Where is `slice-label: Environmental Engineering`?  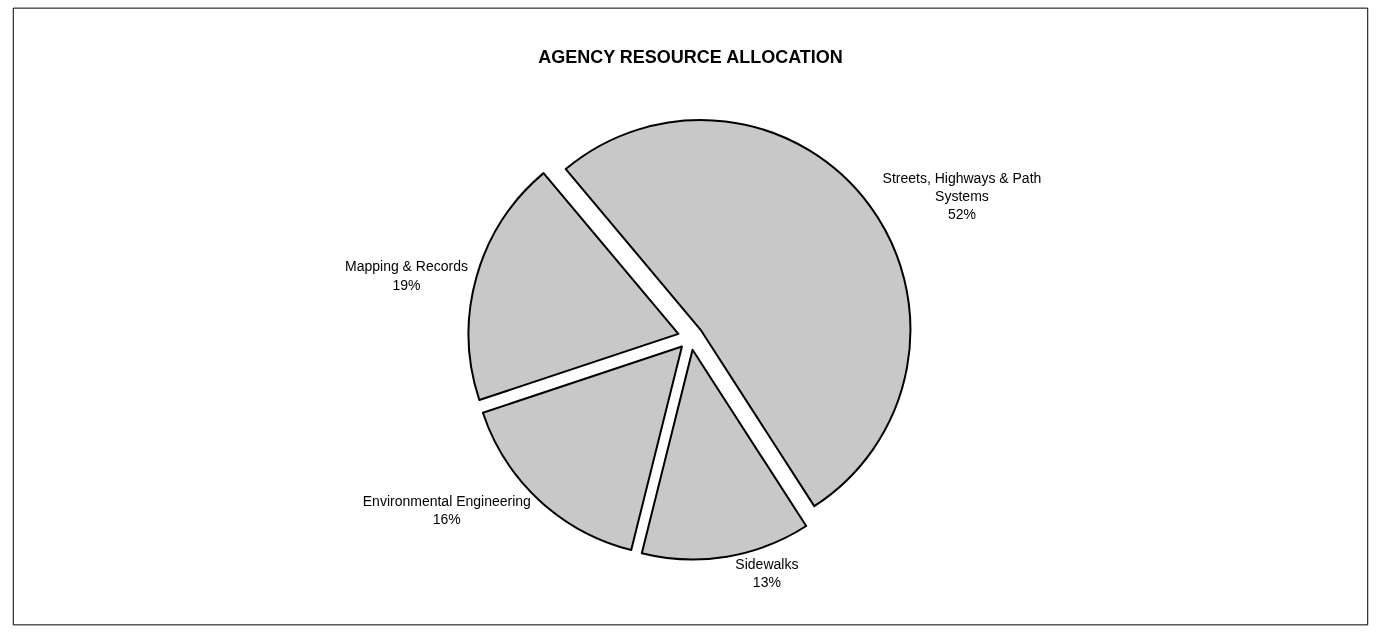 slice-label: Environmental Engineering is located at coordinates (446, 500).